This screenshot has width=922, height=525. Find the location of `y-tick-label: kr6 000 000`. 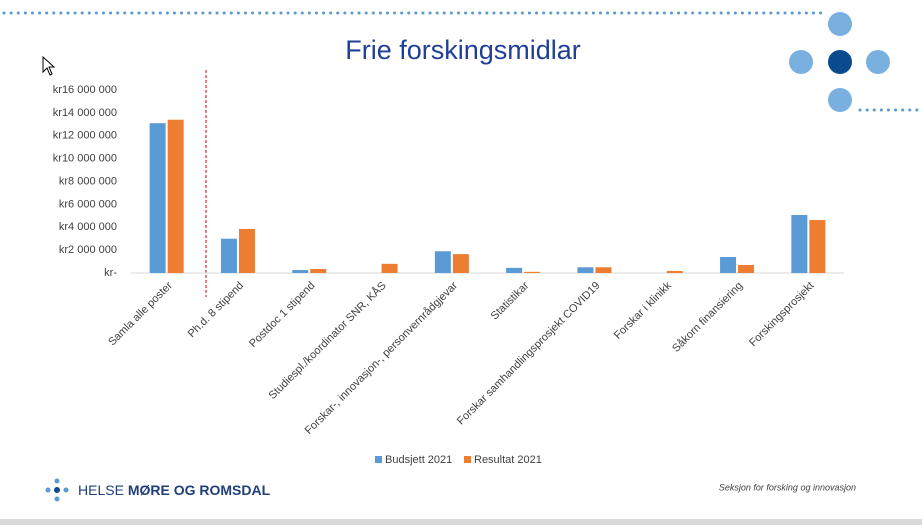

y-tick-label: kr6 000 000 is located at coordinates (88, 204).